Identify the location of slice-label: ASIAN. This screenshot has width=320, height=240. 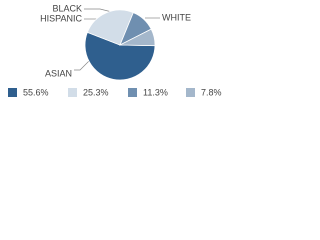
(58, 73).